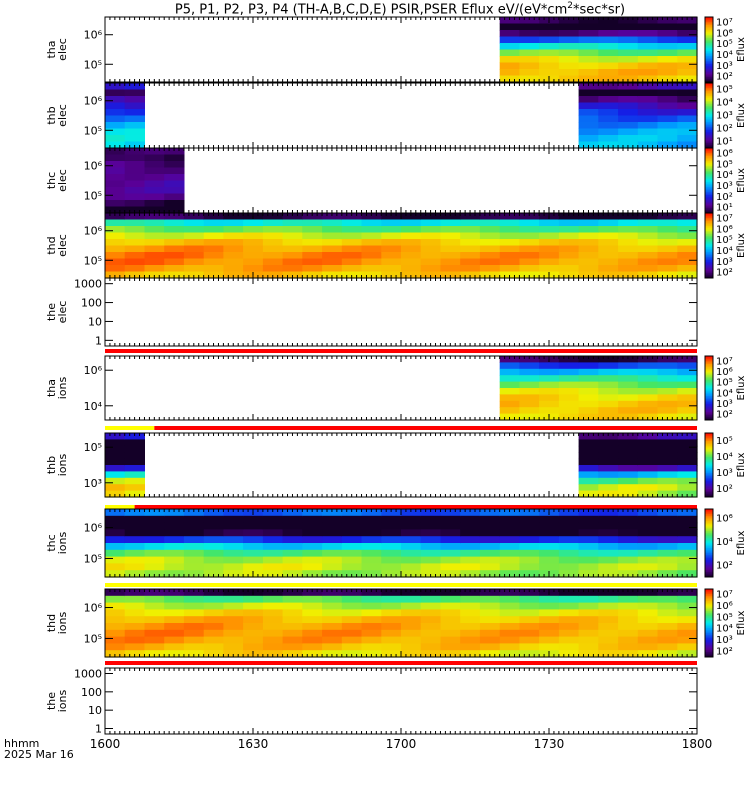  Describe the element at coordinates (709, 623) in the screenshot. I see `colorbar-frame` at that location.